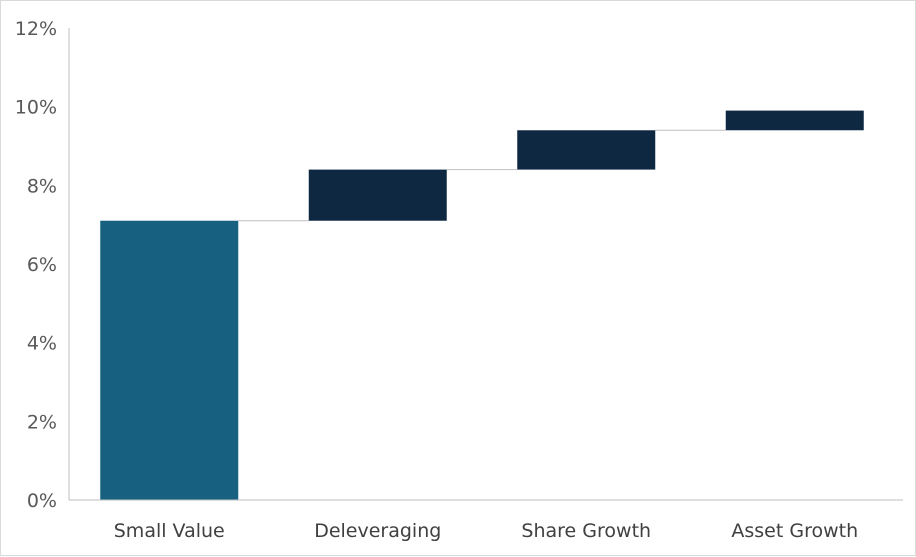  What do you see at coordinates (794, 531) in the screenshot?
I see `x-category-label: Asset Growth` at bounding box center [794, 531].